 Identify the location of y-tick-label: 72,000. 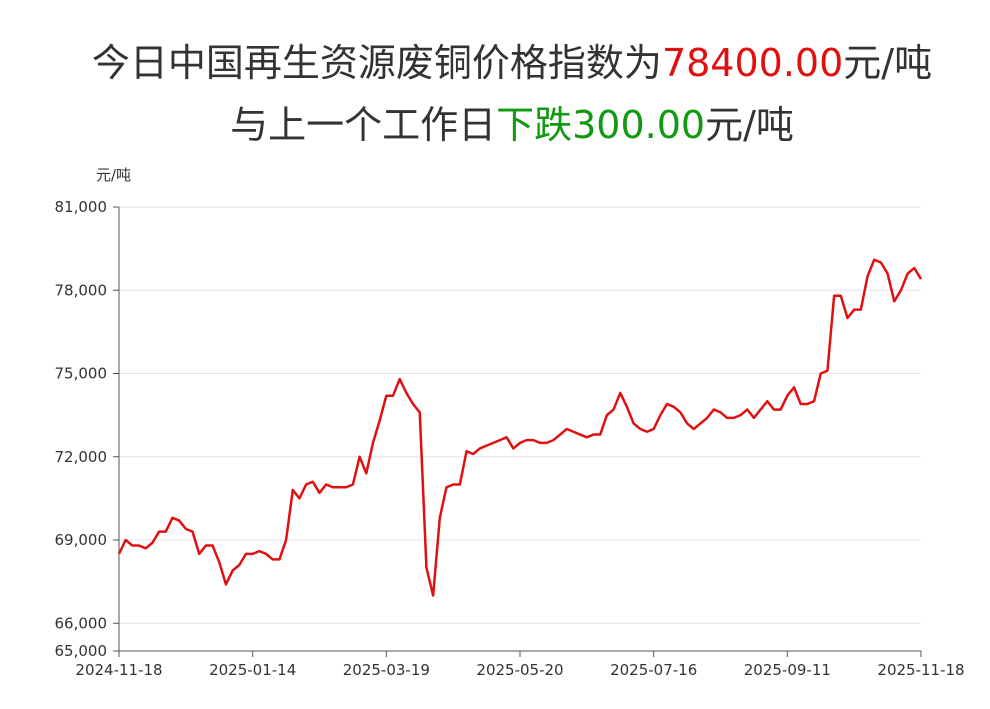
(81, 457).